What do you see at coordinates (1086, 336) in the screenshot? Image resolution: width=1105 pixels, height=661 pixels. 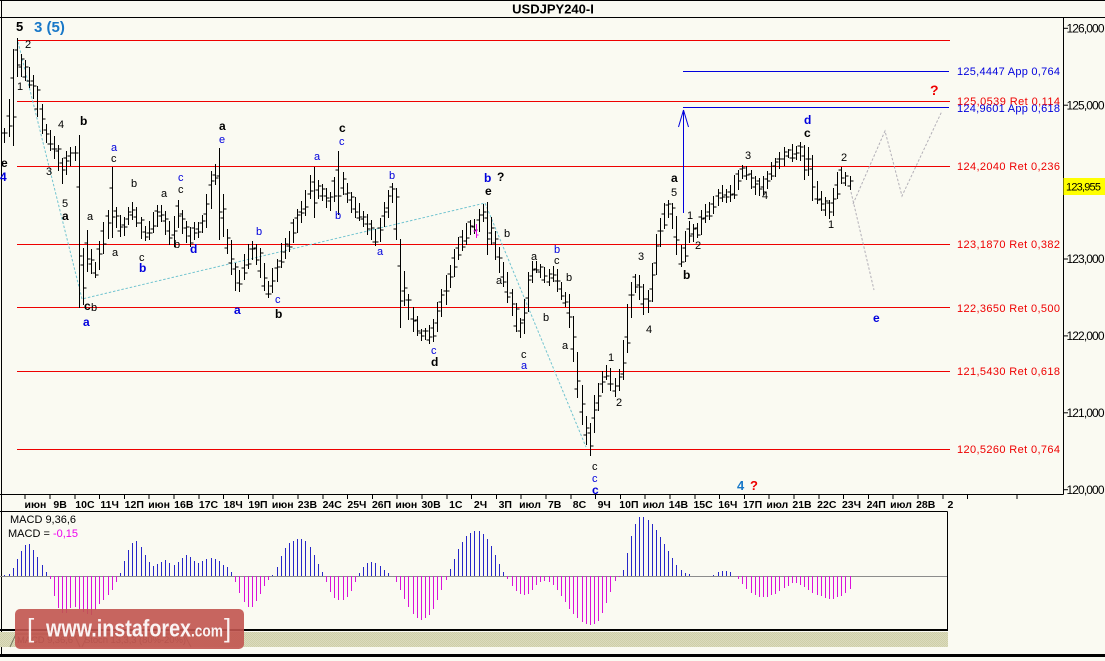 I see `svg-text: 122,000` at bounding box center [1086, 336].